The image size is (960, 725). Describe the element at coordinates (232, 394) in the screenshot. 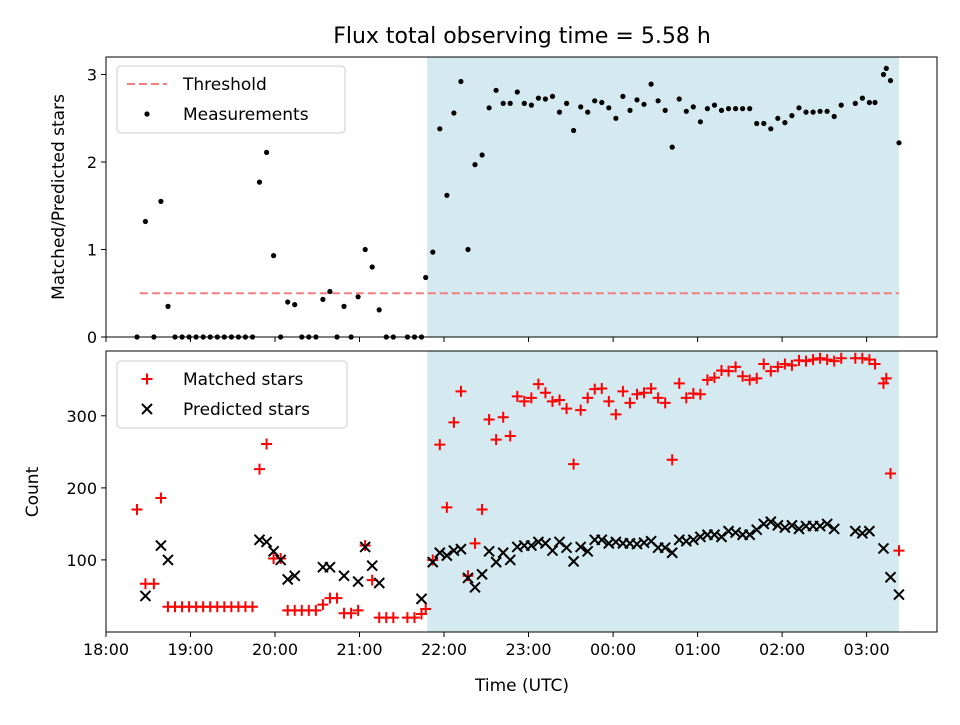

I see `bottom-legend-box` at that location.